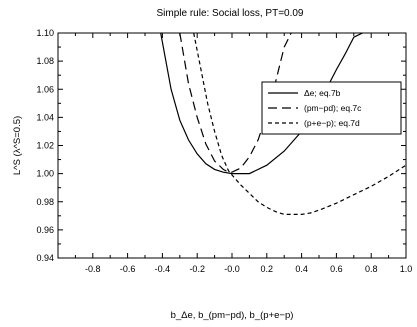  I want to click on y-tick-label: 0.94, so click(45, 258).